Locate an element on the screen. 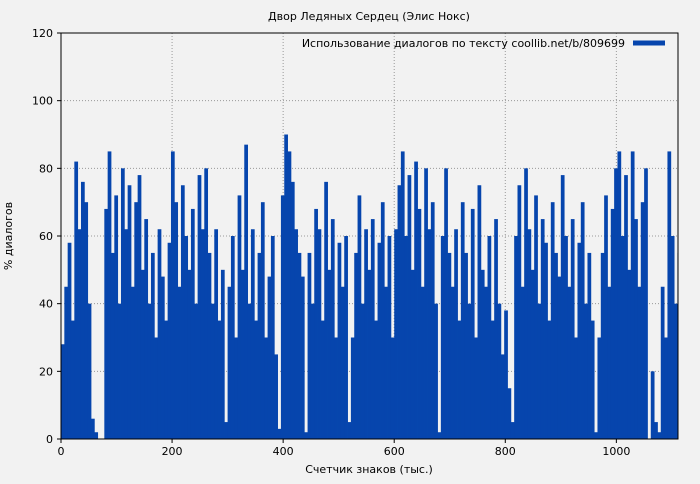  y-tick-label: 40 is located at coordinates (46, 304).